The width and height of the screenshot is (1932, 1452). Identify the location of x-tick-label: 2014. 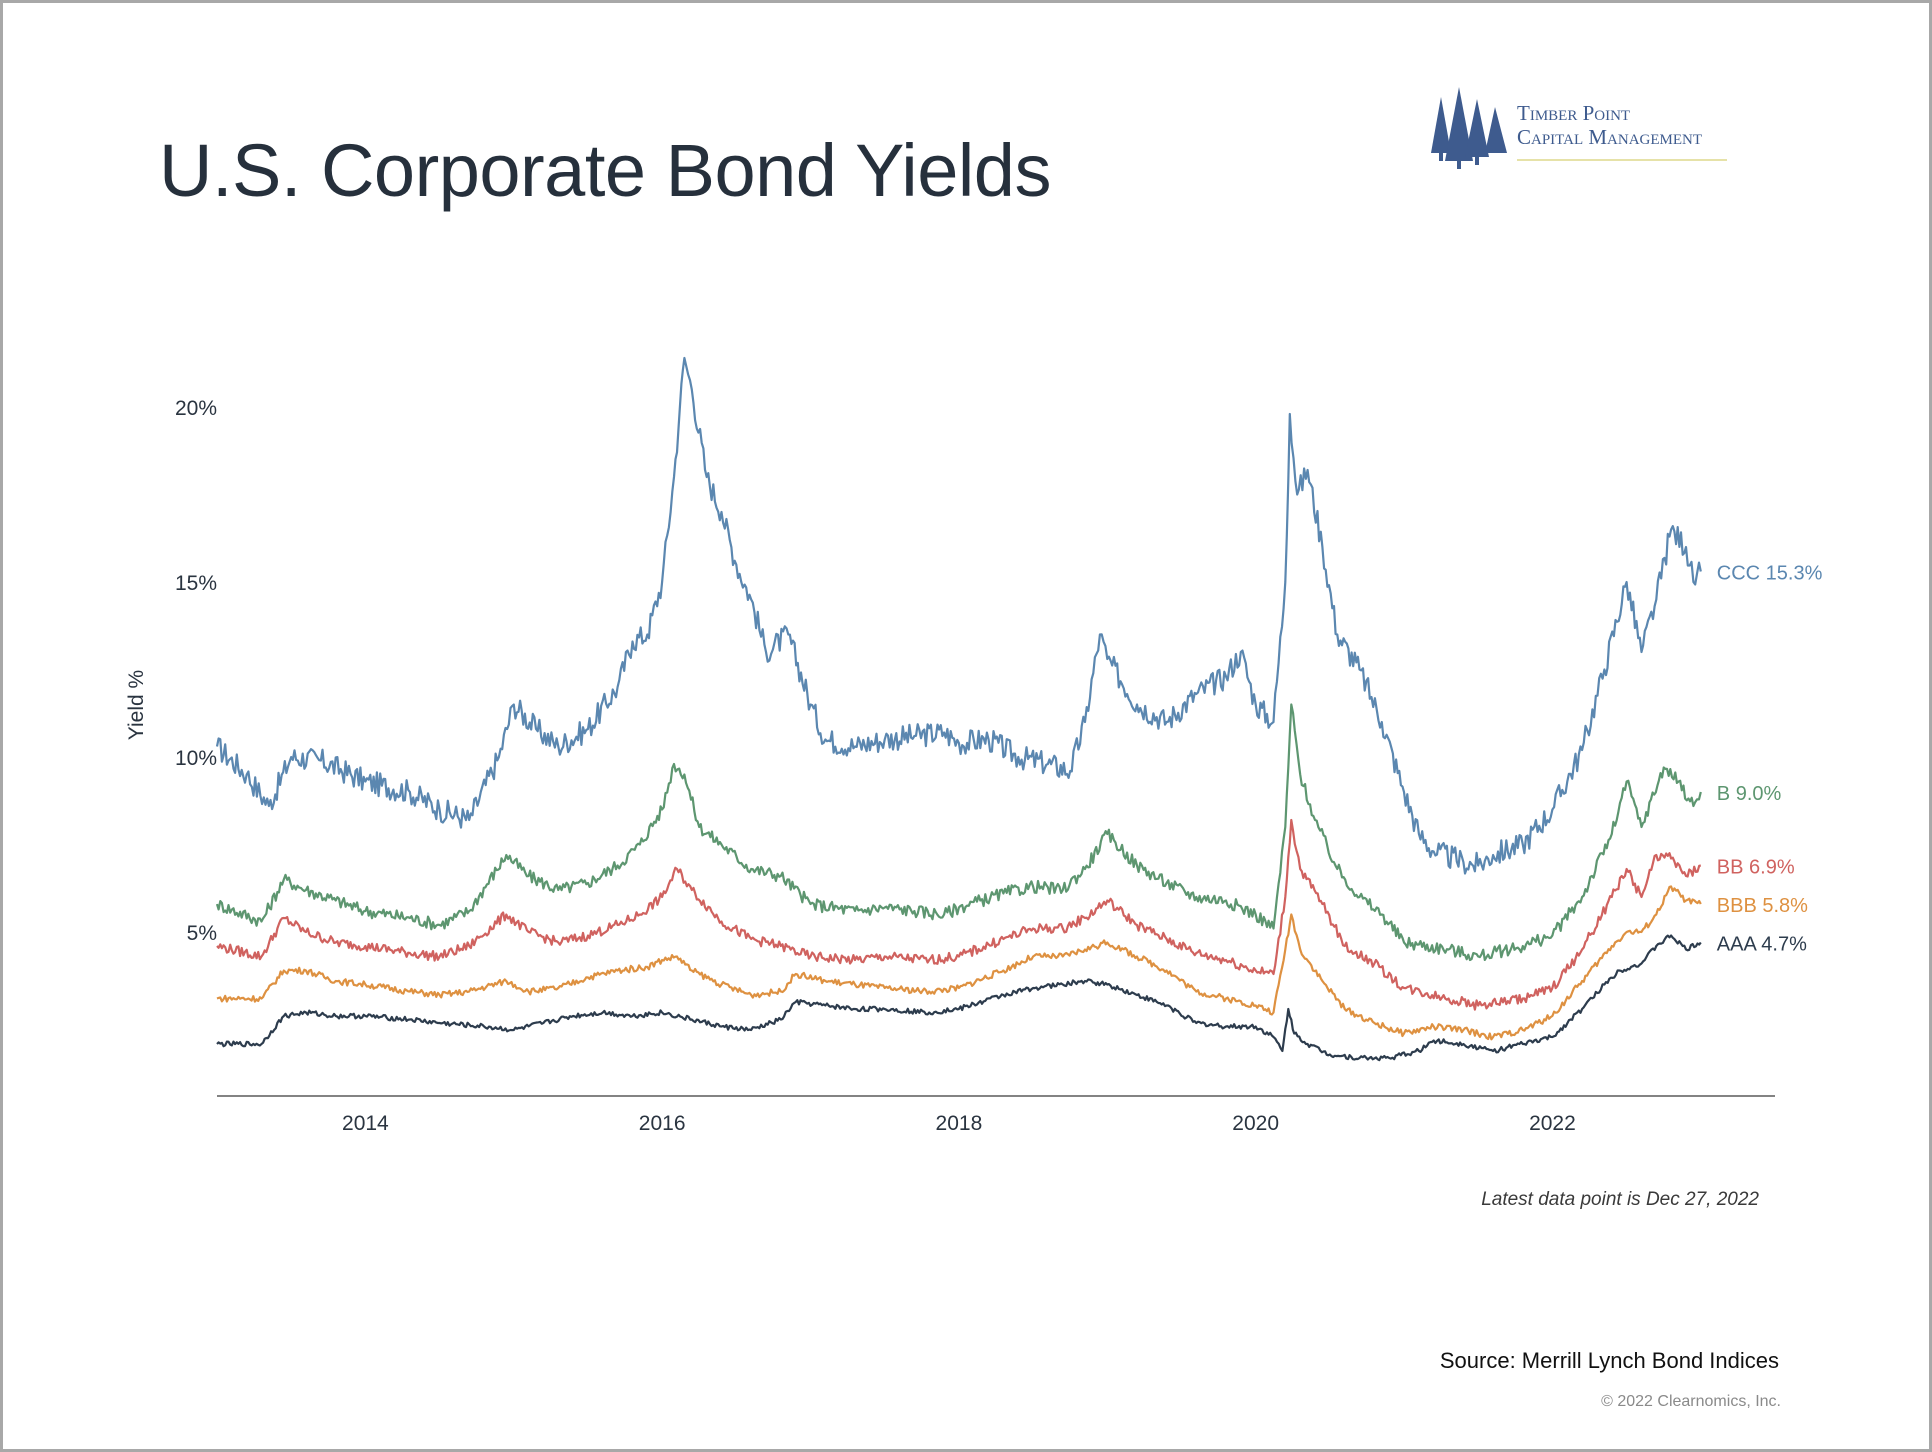
(365, 1123).